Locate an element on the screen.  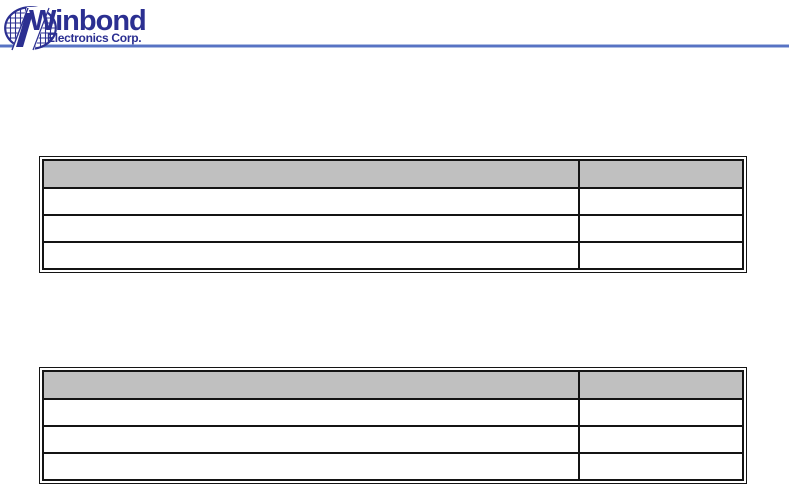
header-rule is located at coordinates (394, 46).